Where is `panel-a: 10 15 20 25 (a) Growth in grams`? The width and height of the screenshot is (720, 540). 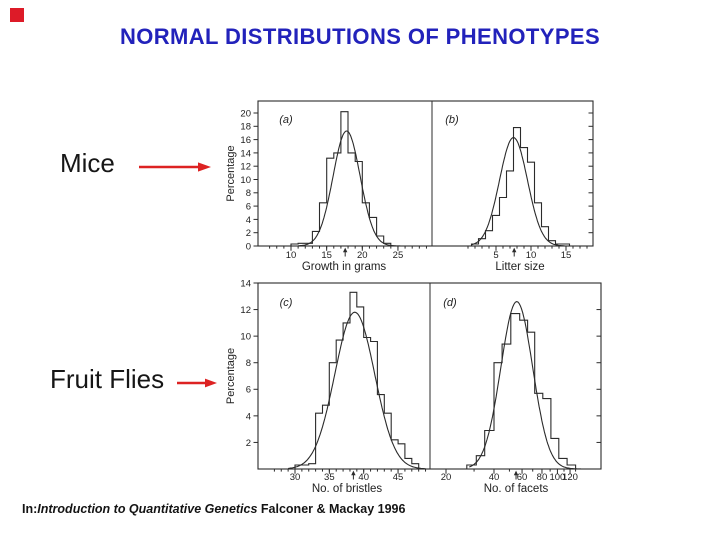
panel-a: 10 15 20 25 (a) Growth in grams is located at coordinates (348, 192).